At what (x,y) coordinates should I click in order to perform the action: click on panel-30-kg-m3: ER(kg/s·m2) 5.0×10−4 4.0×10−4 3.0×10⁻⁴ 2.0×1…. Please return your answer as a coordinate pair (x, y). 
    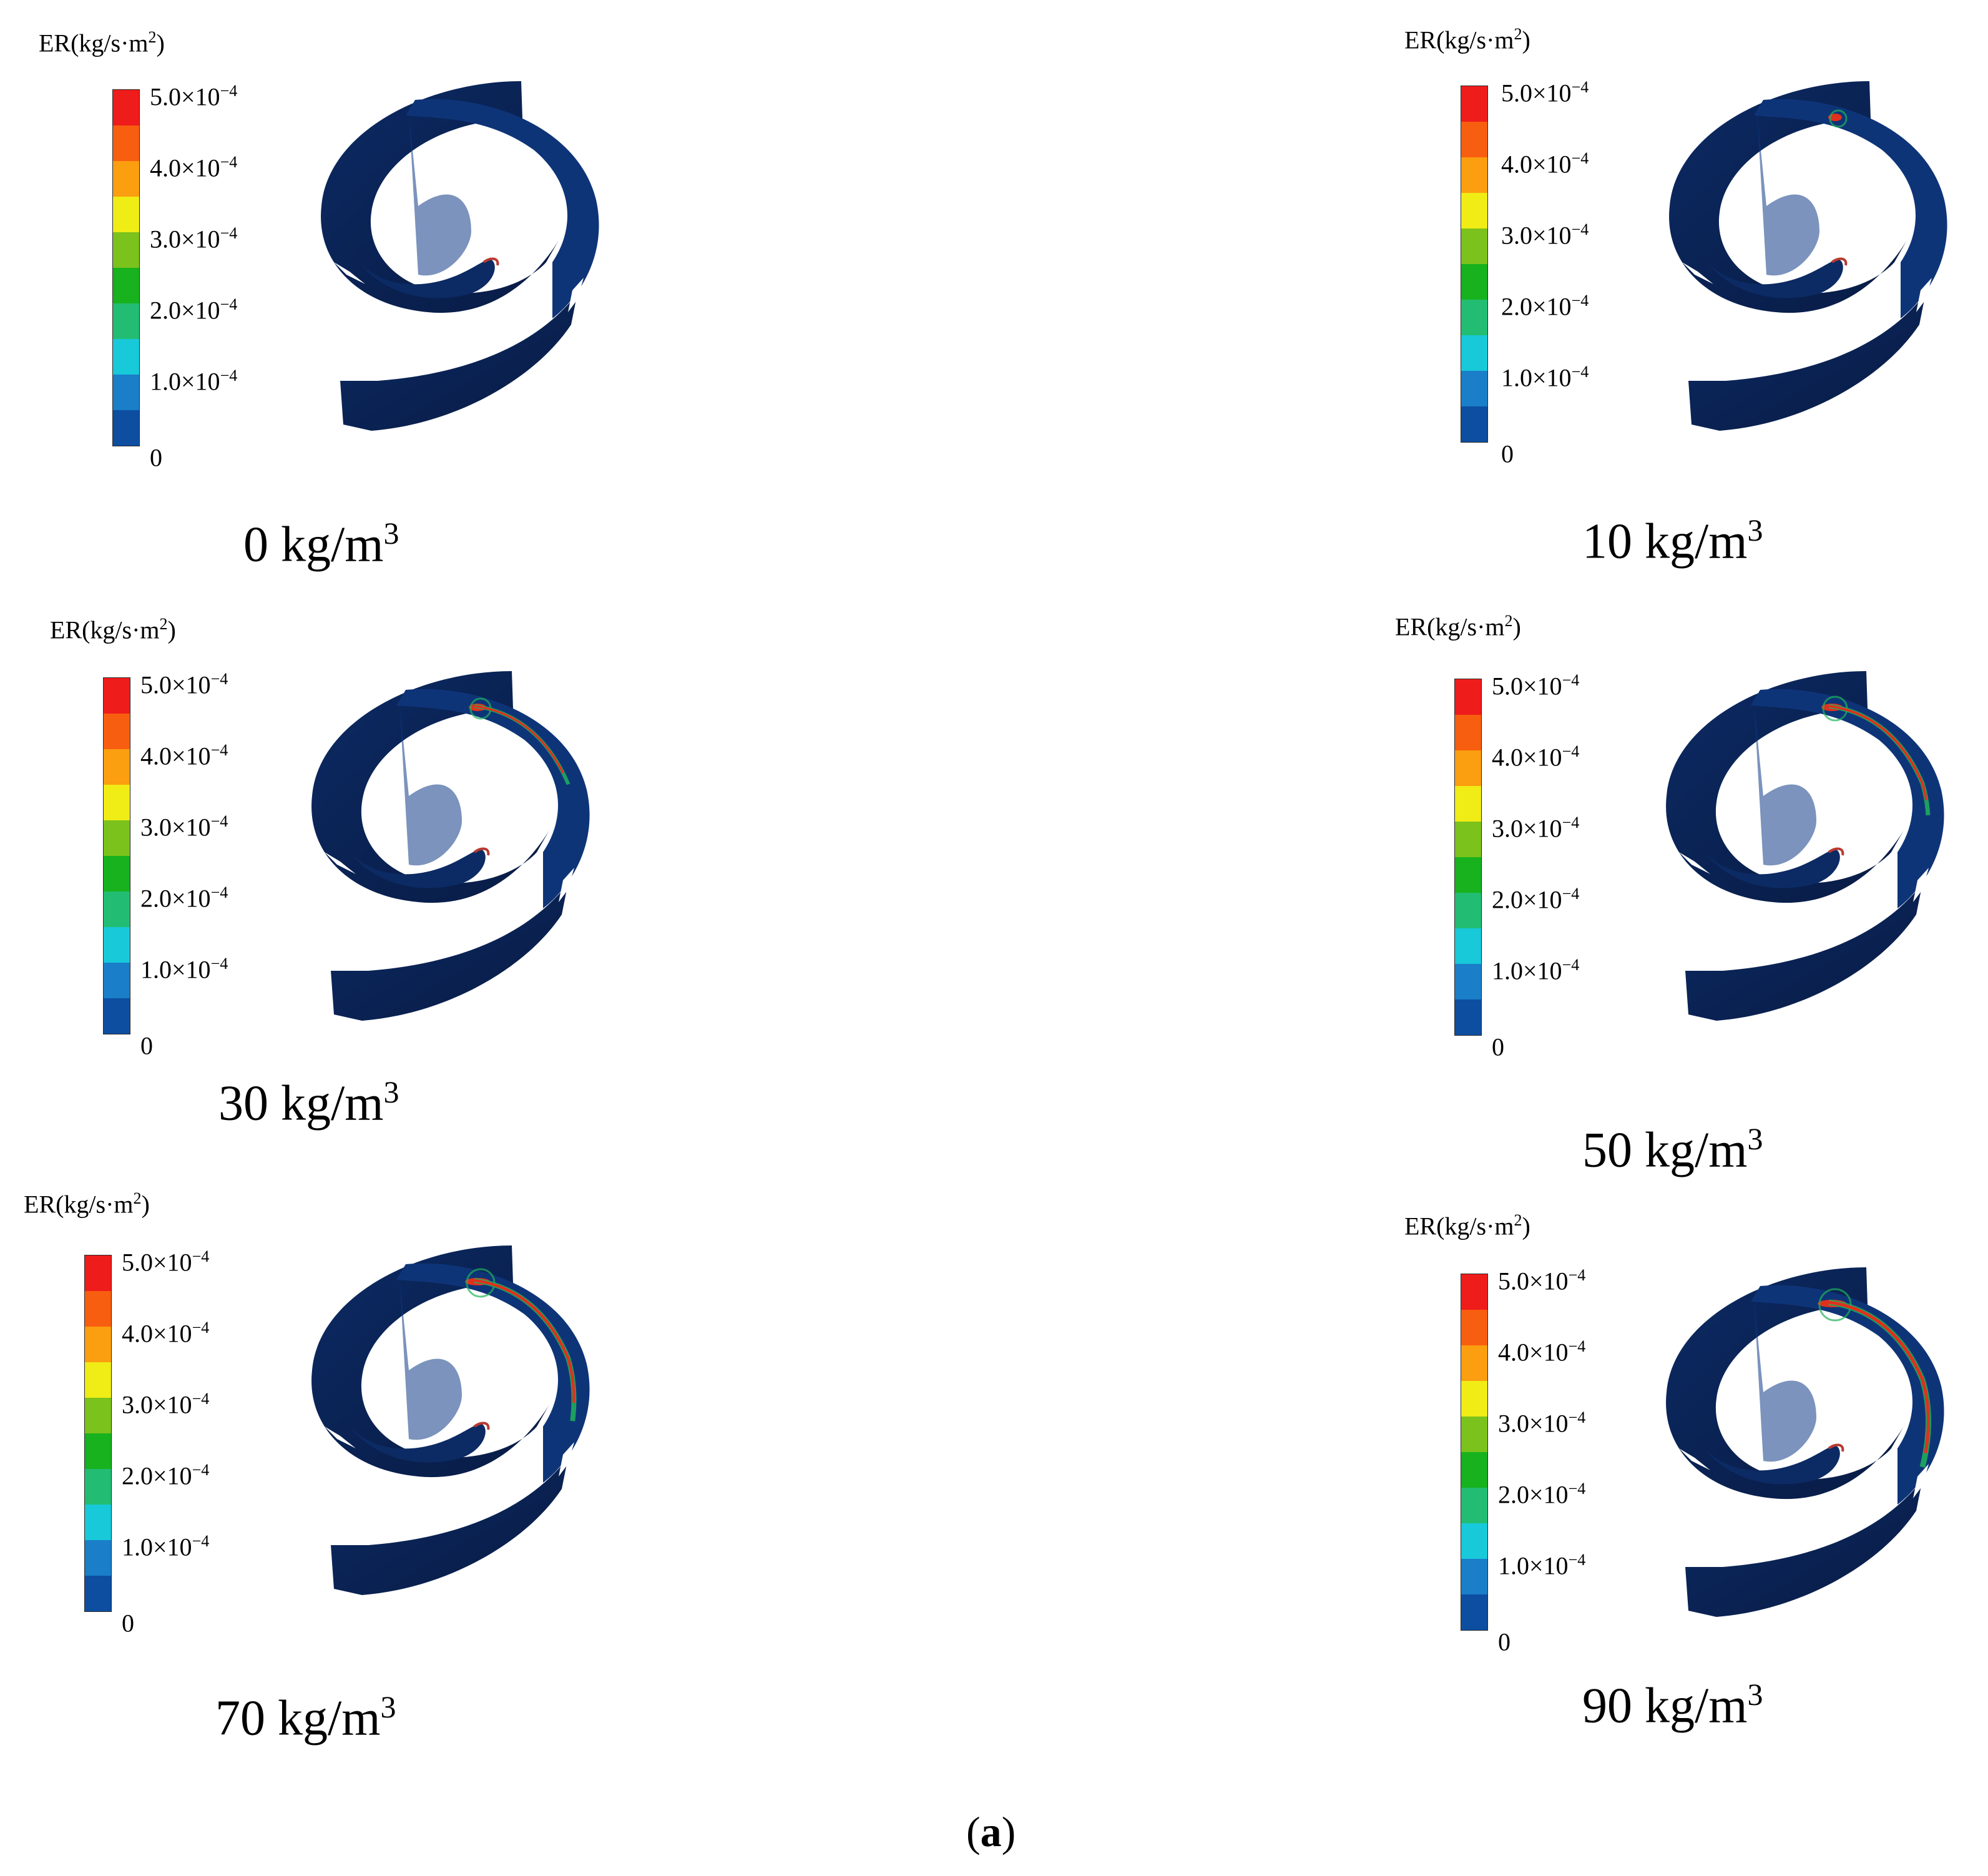
    Looking at the image, I should click on (349, 890).